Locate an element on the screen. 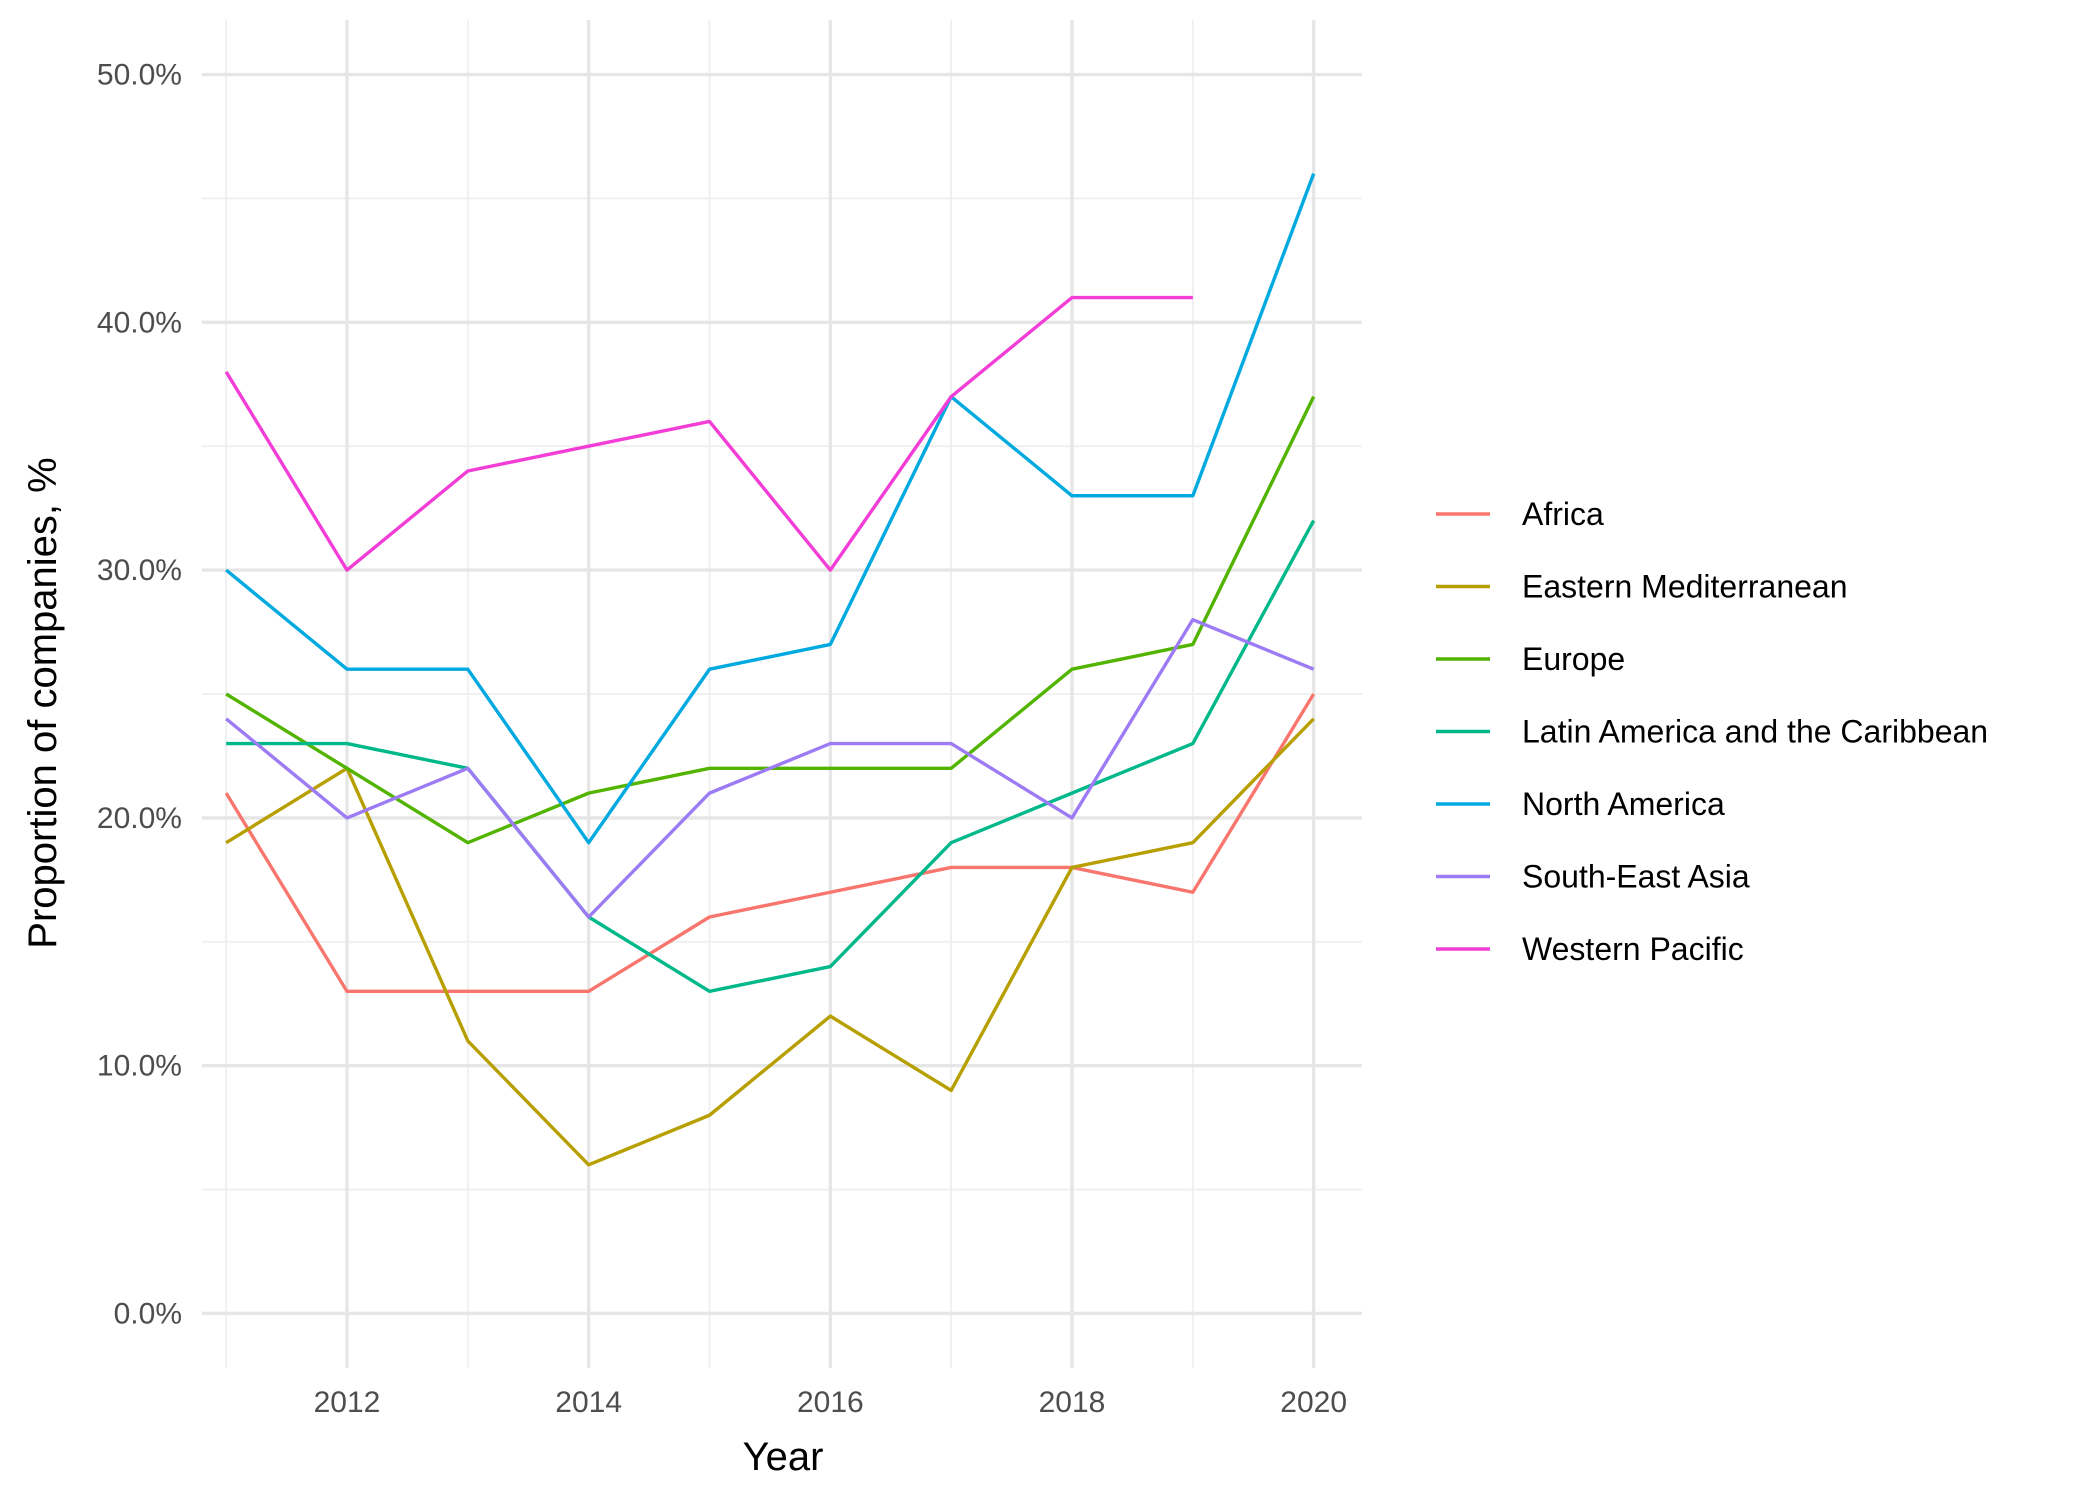 The width and height of the screenshot is (2099, 1499). y-tick-label: 10.0% is located at coordinates (139, 1066).